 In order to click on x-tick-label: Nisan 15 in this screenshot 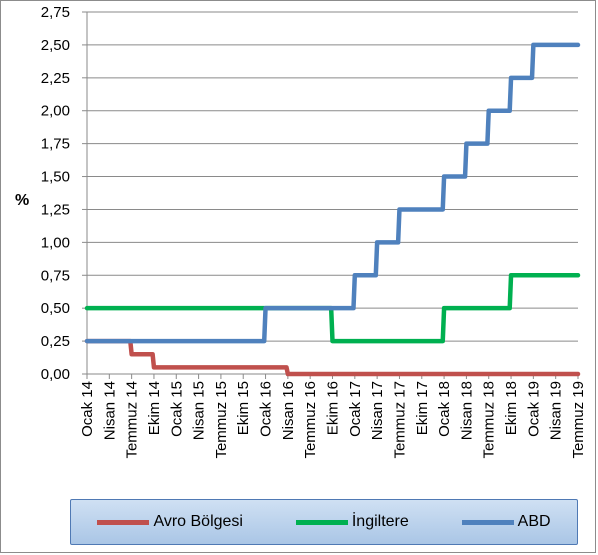, I will do `click(199, 410)`.